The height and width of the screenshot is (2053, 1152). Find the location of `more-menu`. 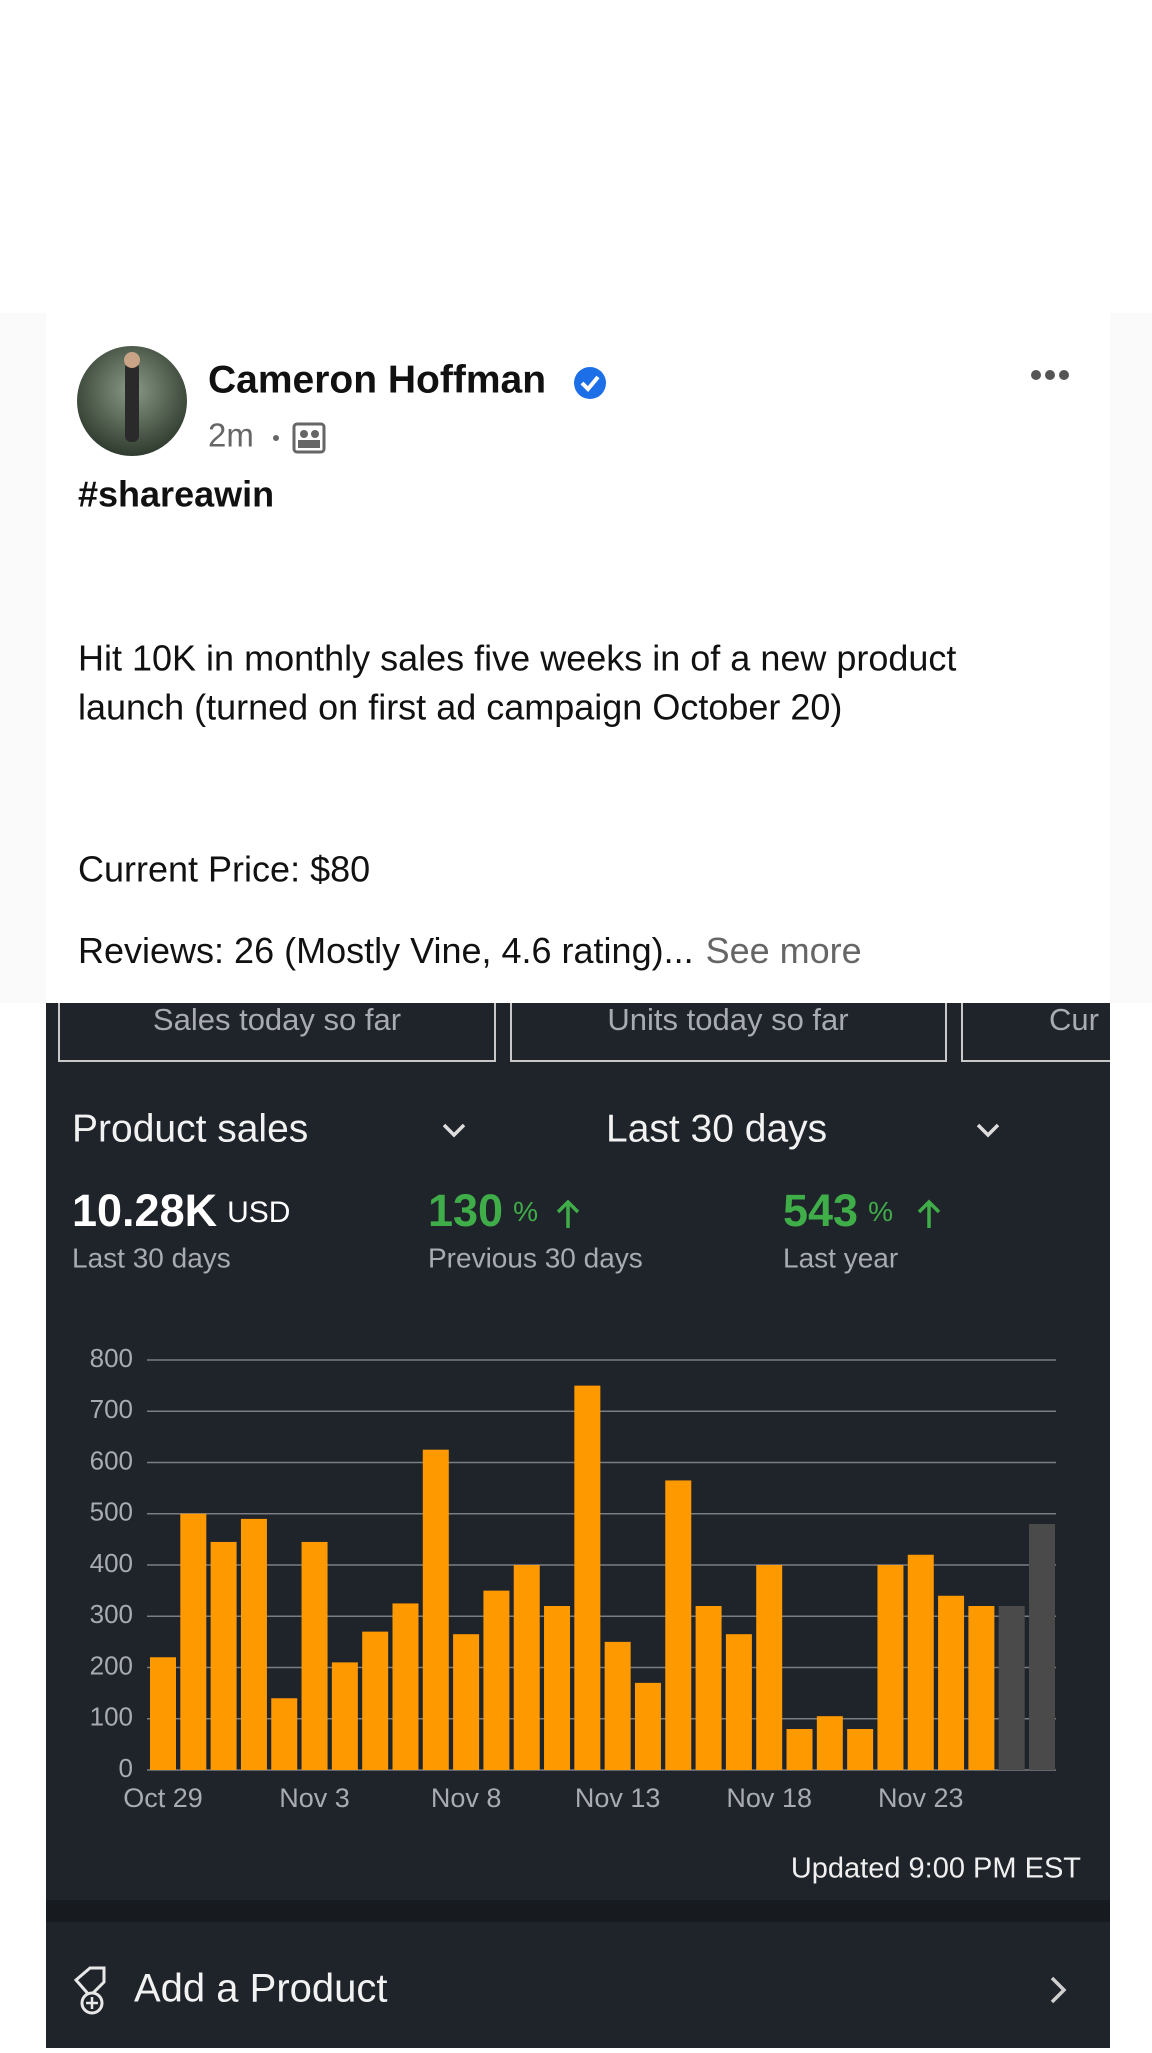

more-menu is located at coordinates (1050, 375).